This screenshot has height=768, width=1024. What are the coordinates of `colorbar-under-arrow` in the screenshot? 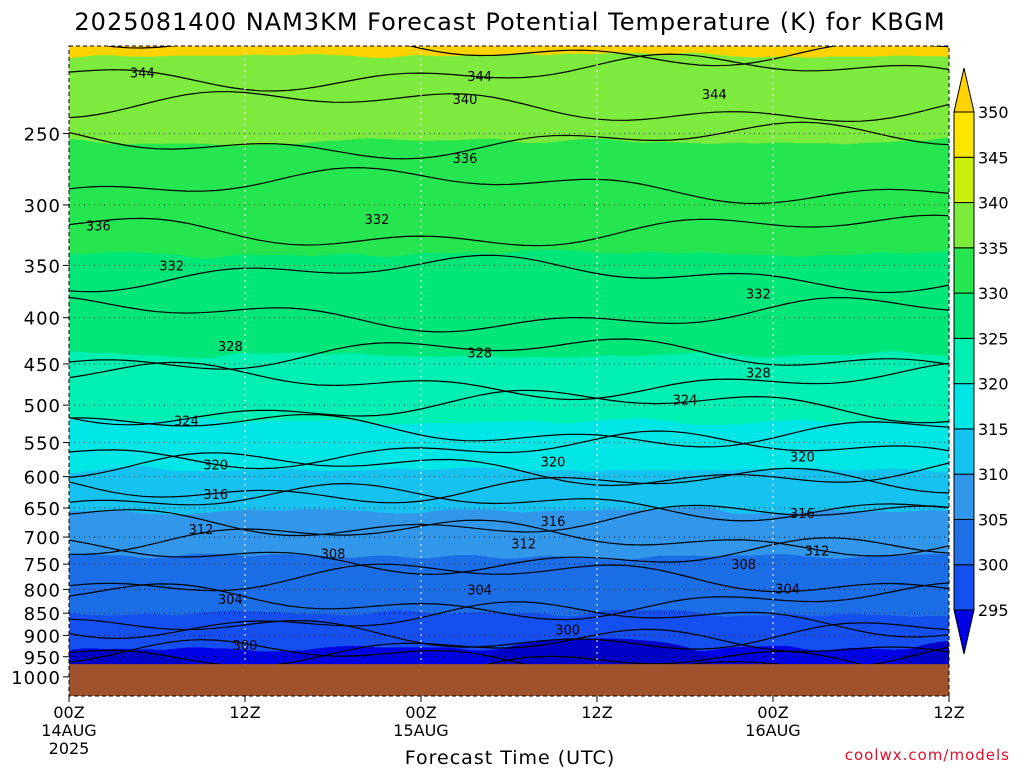 It's located at (964, 632).